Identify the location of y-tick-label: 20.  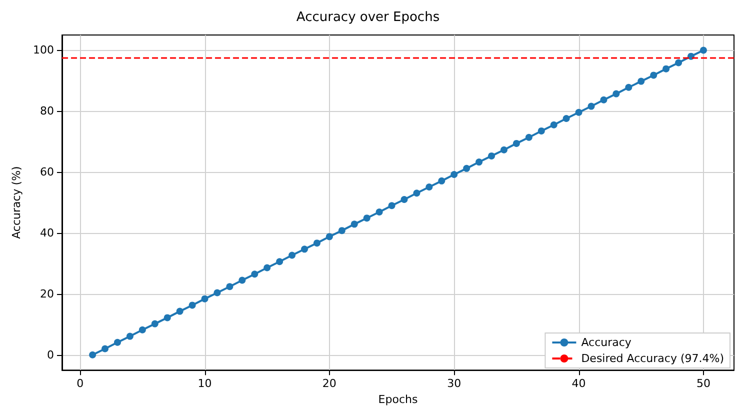
(47, 293).